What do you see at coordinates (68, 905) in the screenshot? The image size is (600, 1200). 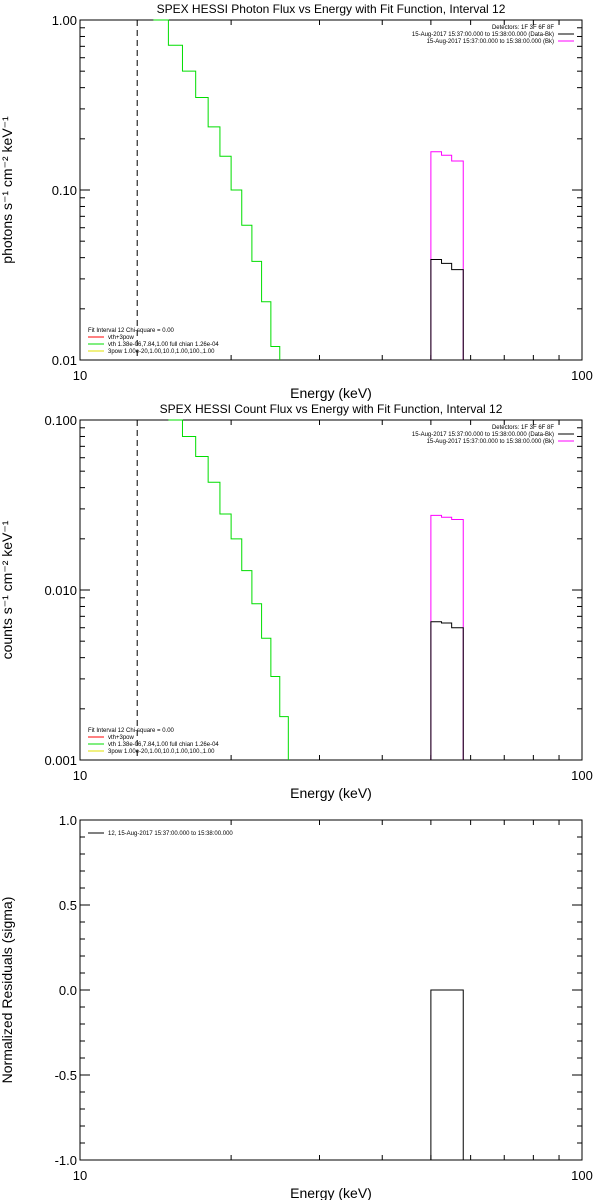 I see `y-tick-label: 0.5` at bounding box center [68, 905].